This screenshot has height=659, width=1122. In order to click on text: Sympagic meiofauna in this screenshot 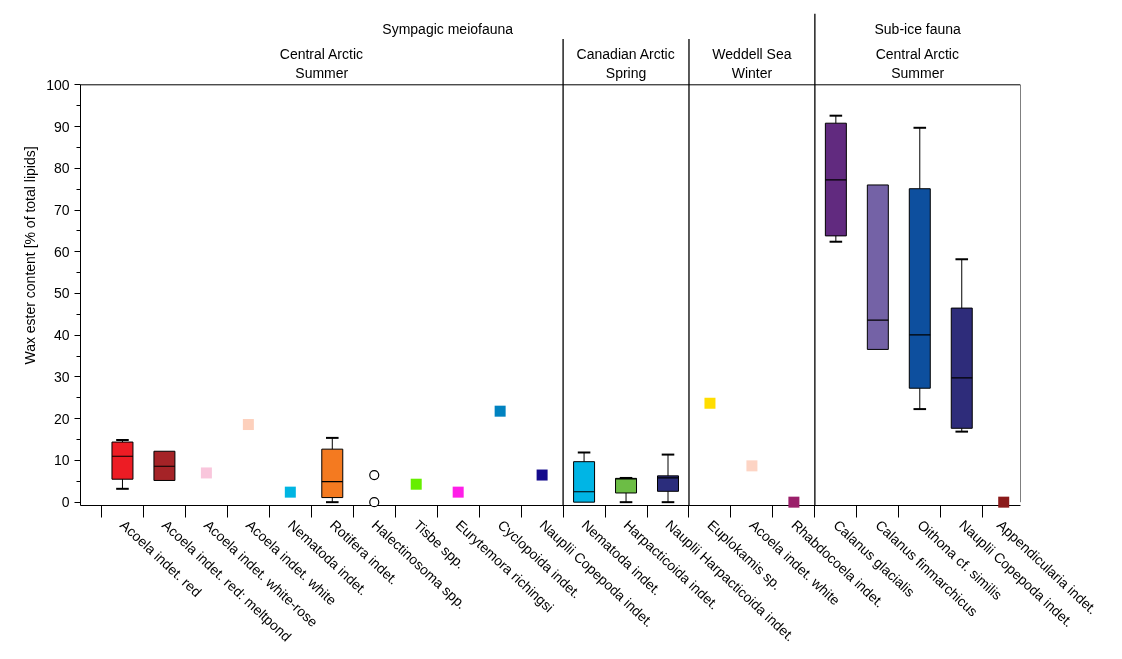, I will do `click(448, 28)`.